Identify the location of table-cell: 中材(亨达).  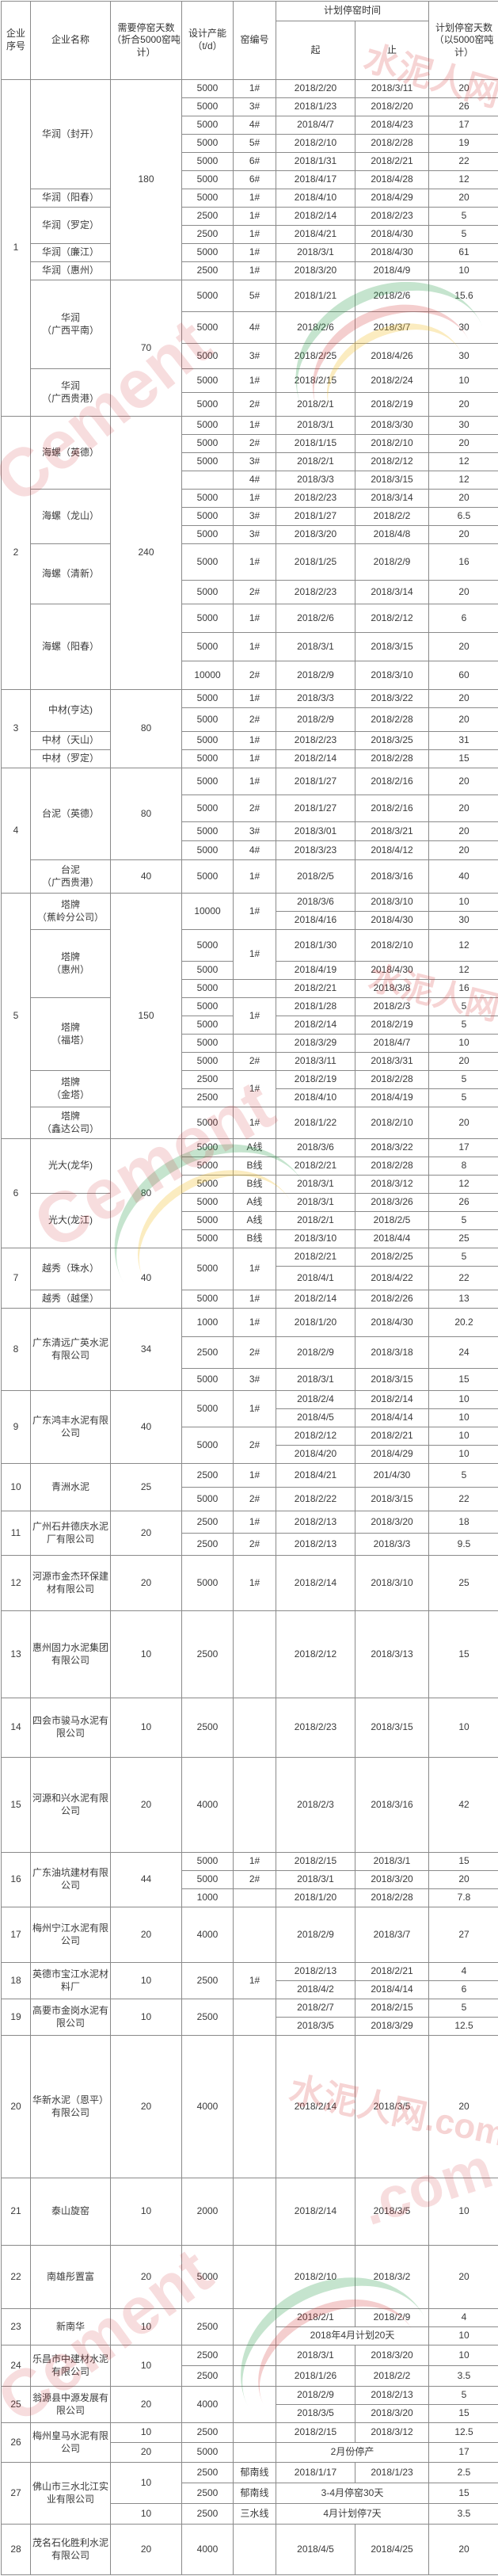
(71, 711).